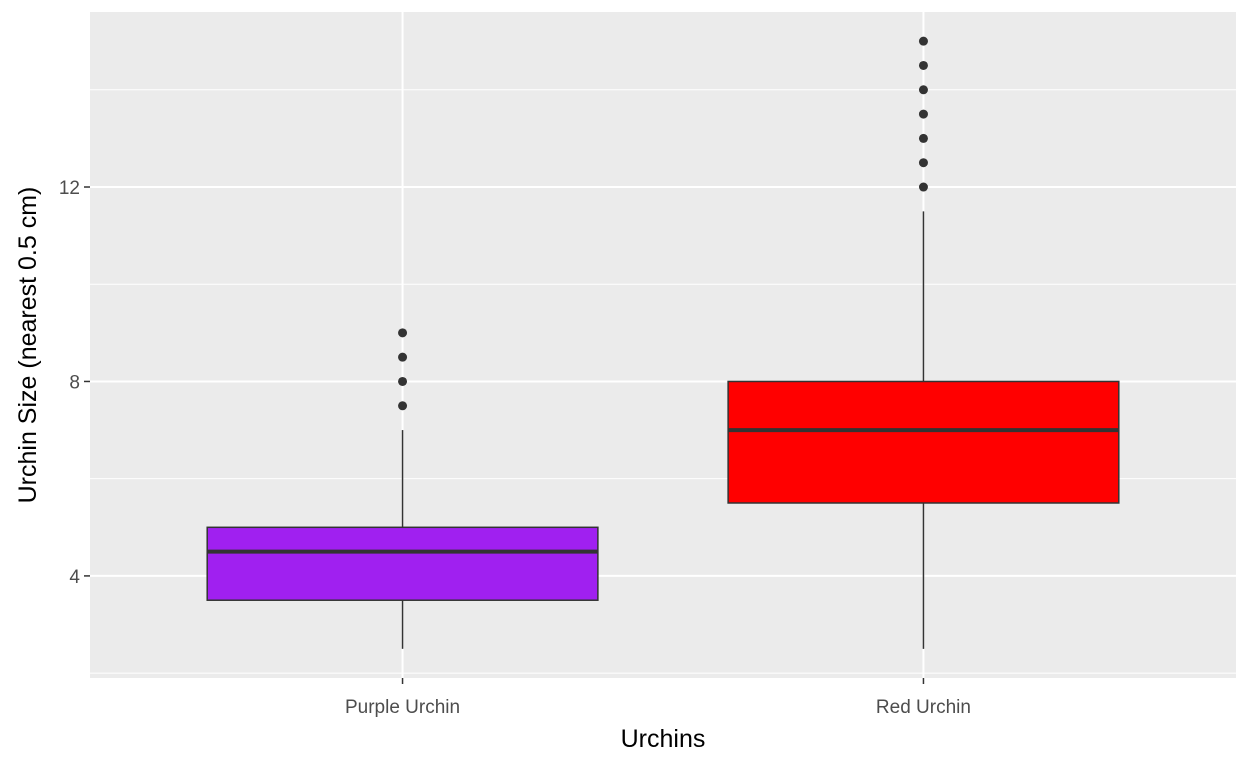  What do you see at coordinates (402, 488) in the screenshot?
I see `box-purple-urchin` at bounding box center [402, 488].